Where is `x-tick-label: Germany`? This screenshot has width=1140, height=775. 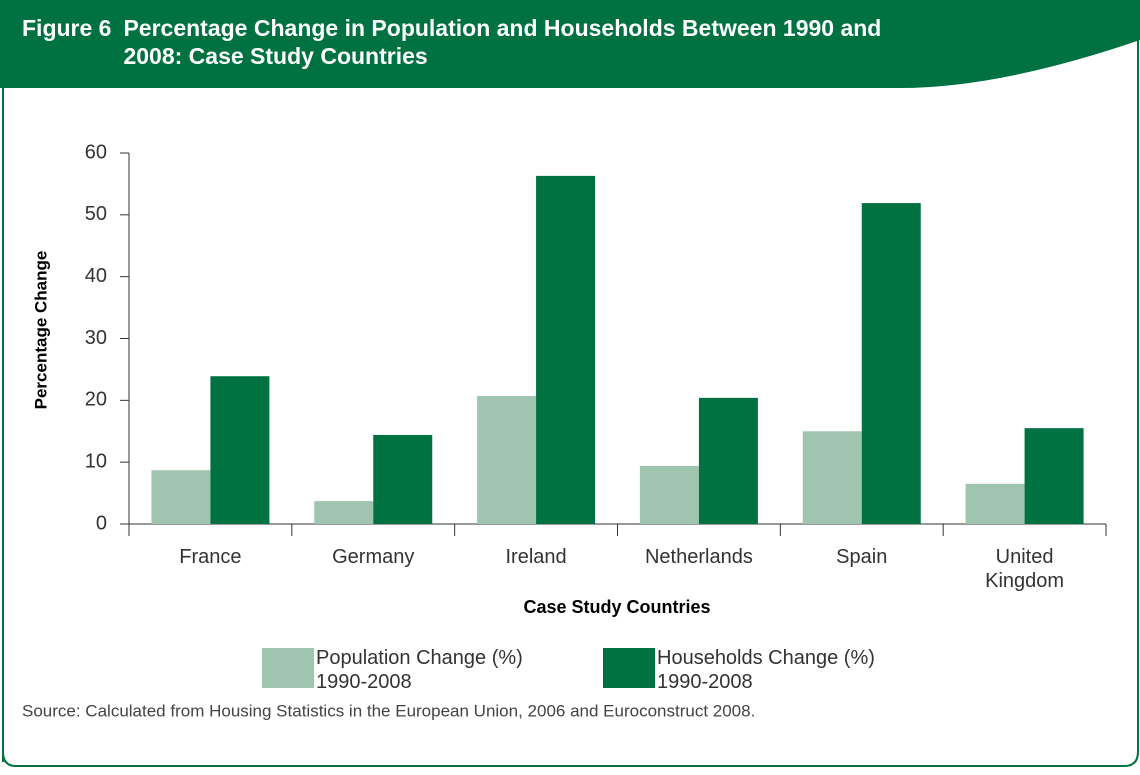
x-tick-label: Germany is located at coordinates (373, 557).